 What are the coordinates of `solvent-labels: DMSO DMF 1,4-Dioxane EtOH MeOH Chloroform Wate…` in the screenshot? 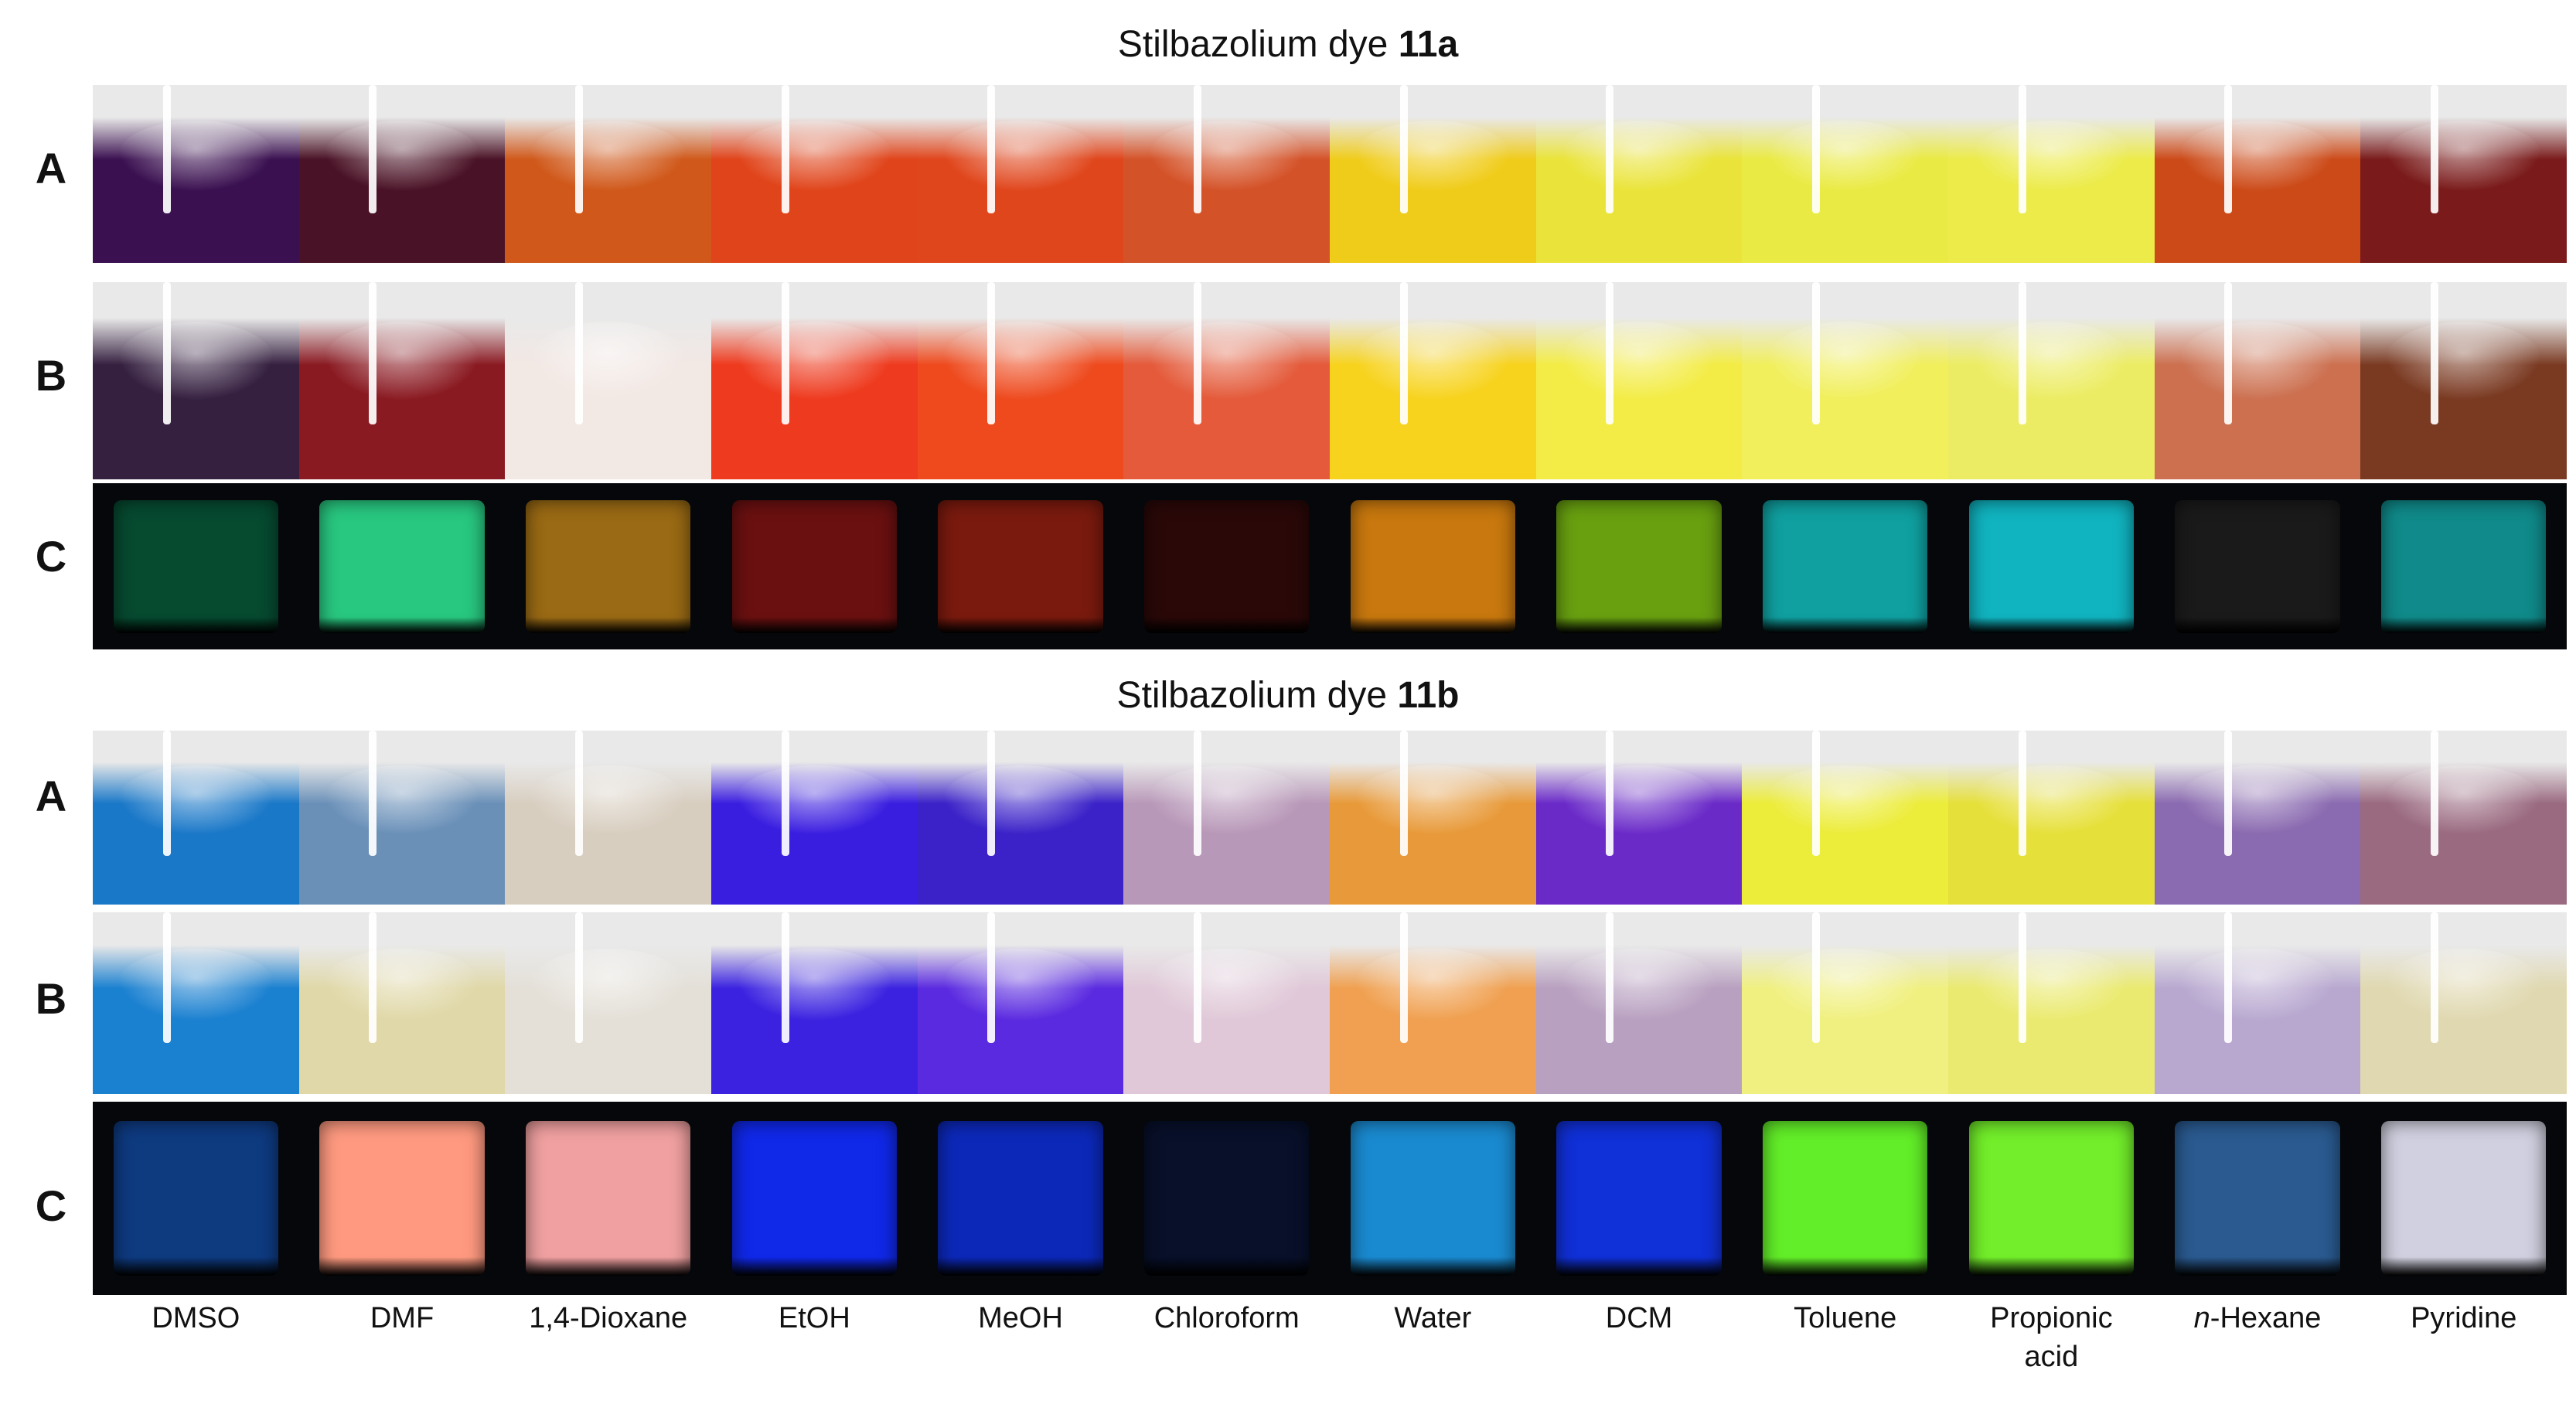 It's located at (1330, 1337).